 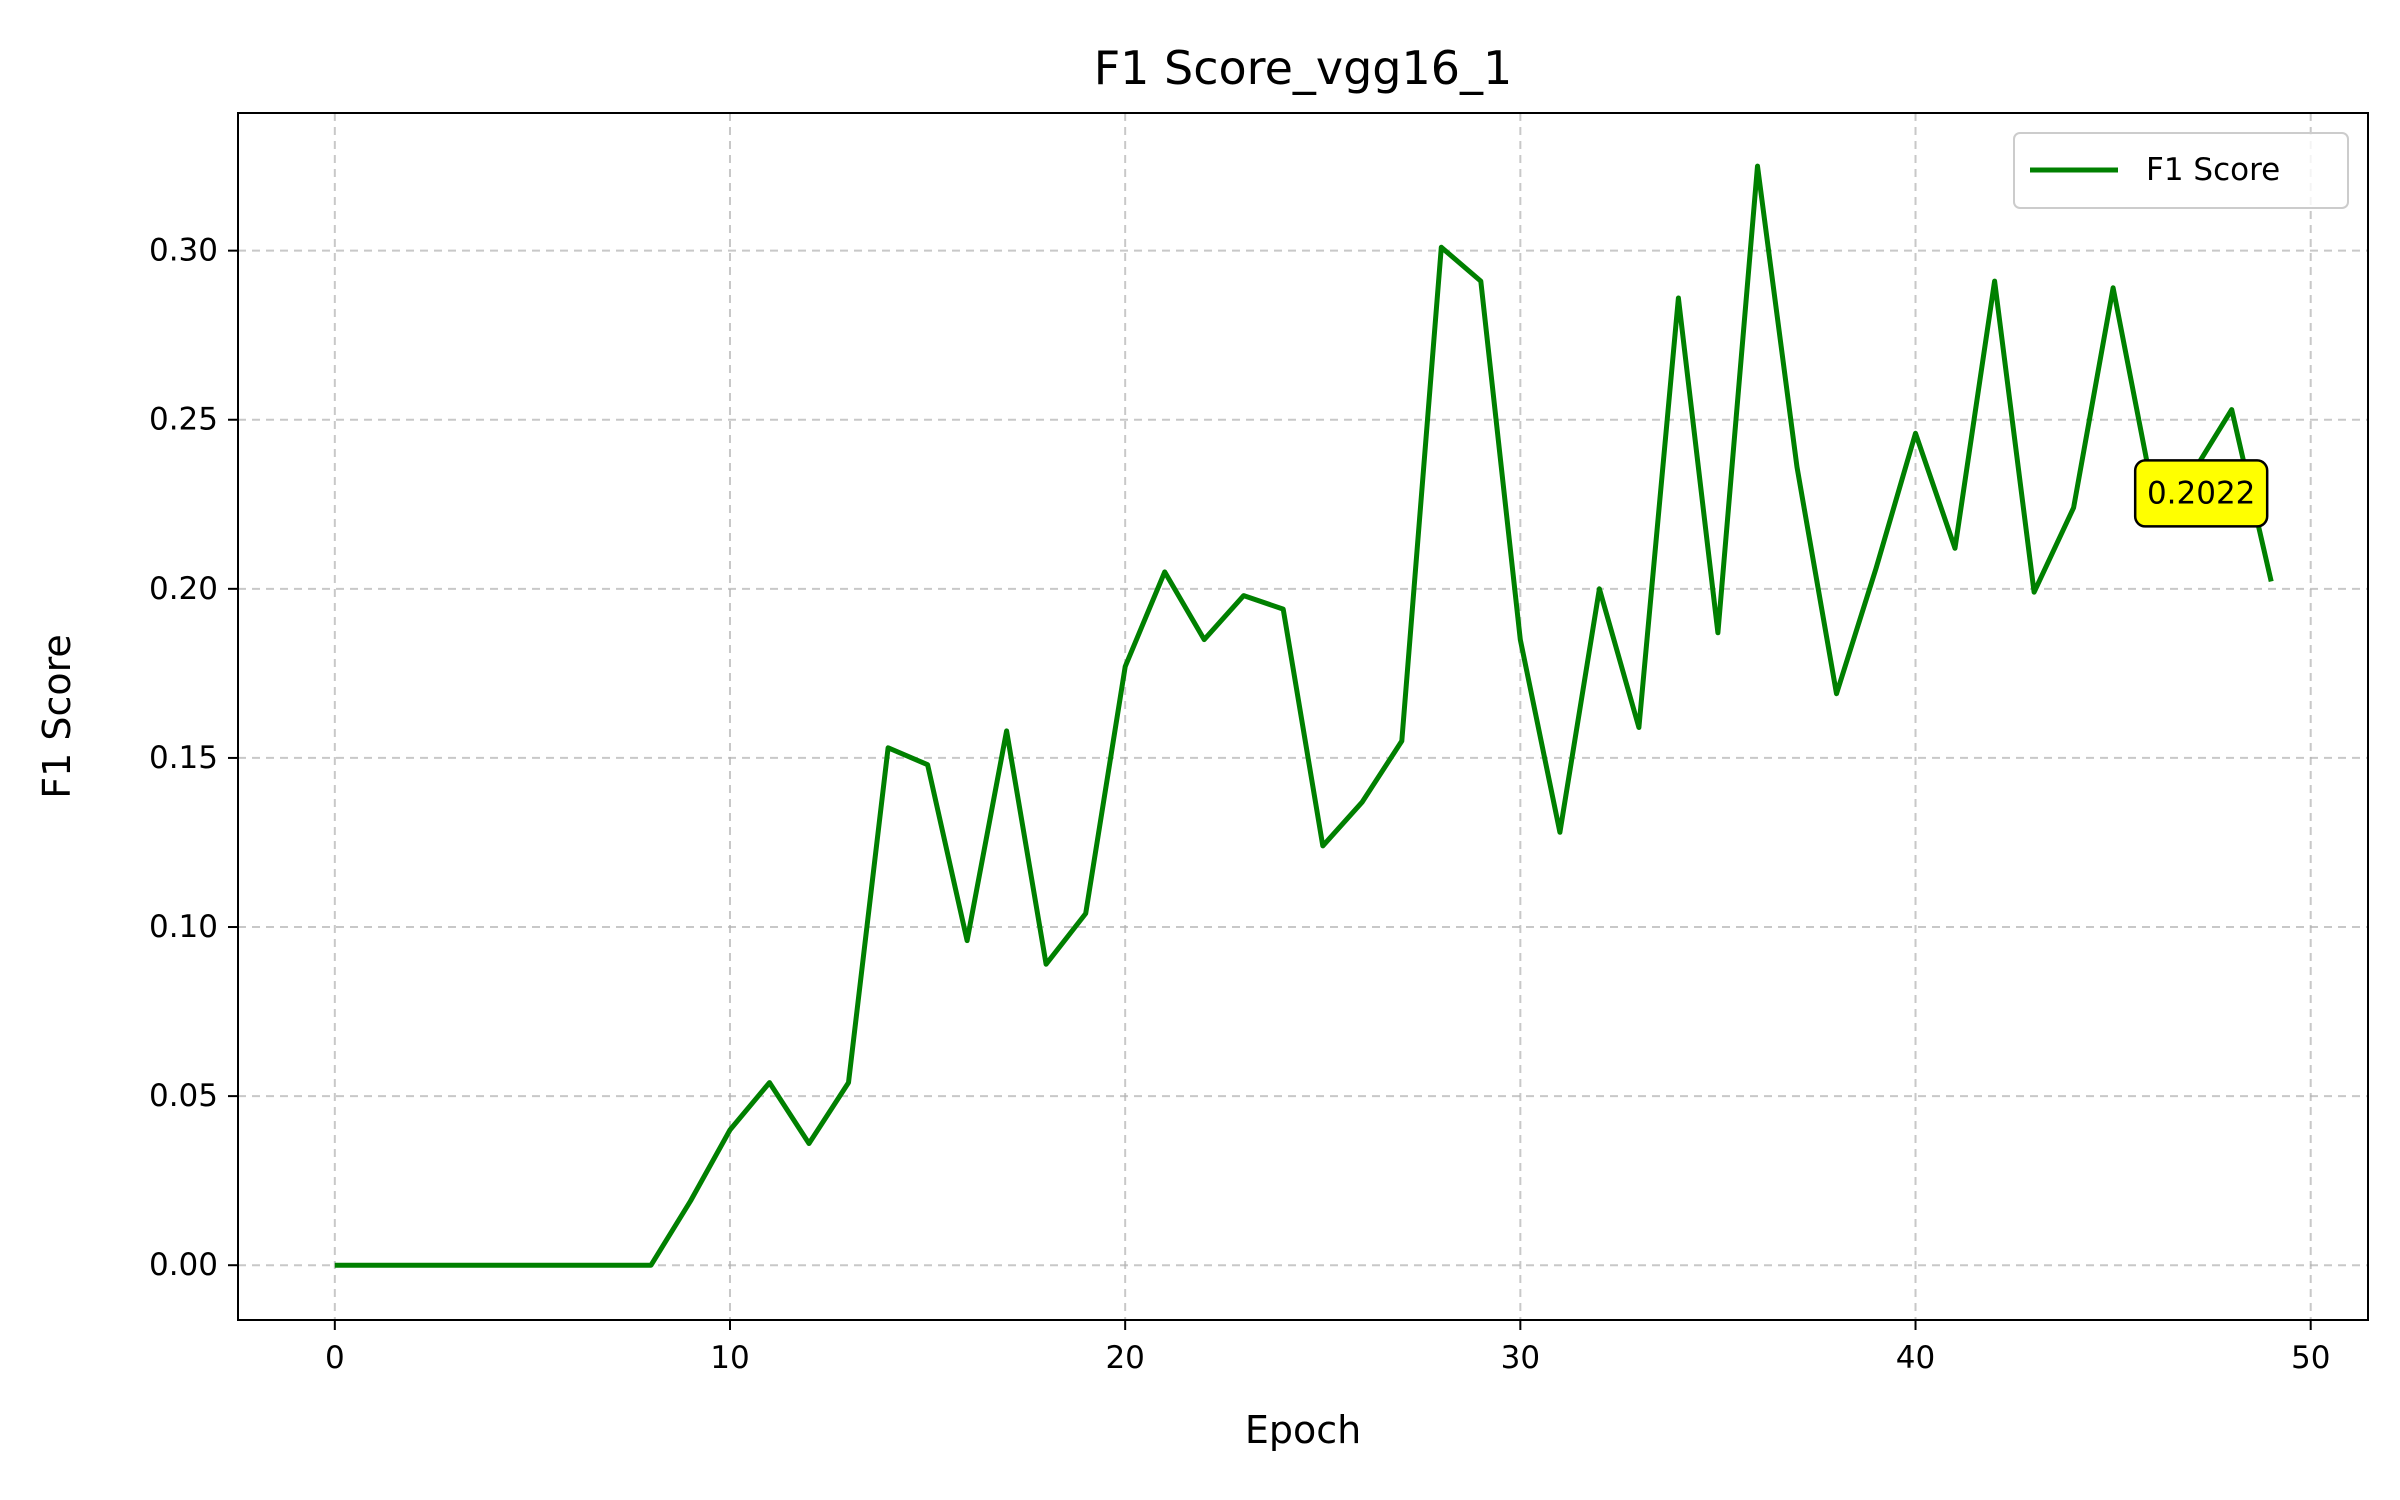 What do you see at coordinates (183, 927) in the screenshot?
I see `y-tick-label: 0.10` at bounding box center [183, 927].